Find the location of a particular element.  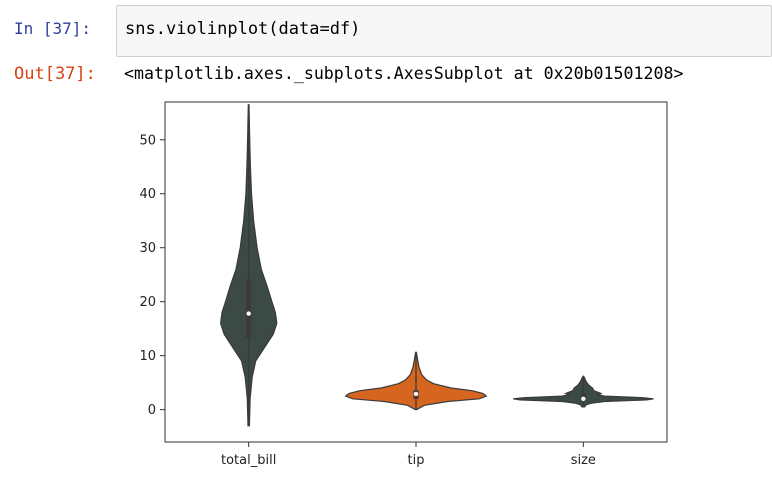

y-tick-label: 10 is located at coordinates (147, 356).